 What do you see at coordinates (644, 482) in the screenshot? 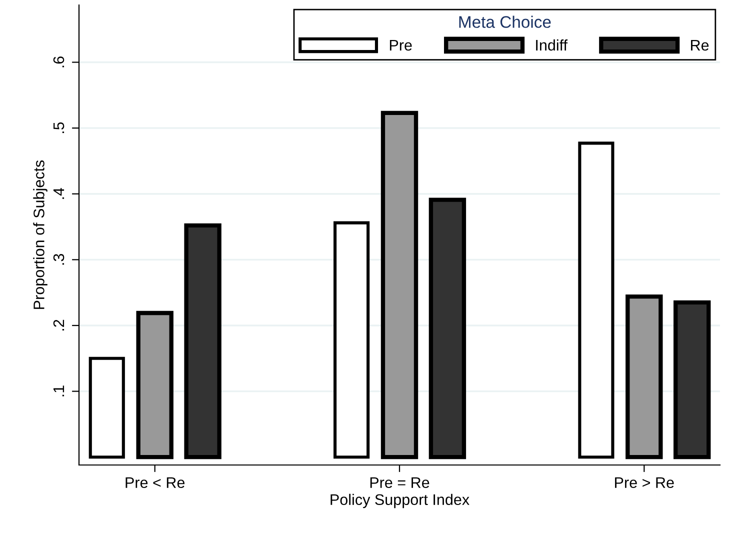
I see `x-tick-label: Pre > Re` at bounding box center [644, 482].